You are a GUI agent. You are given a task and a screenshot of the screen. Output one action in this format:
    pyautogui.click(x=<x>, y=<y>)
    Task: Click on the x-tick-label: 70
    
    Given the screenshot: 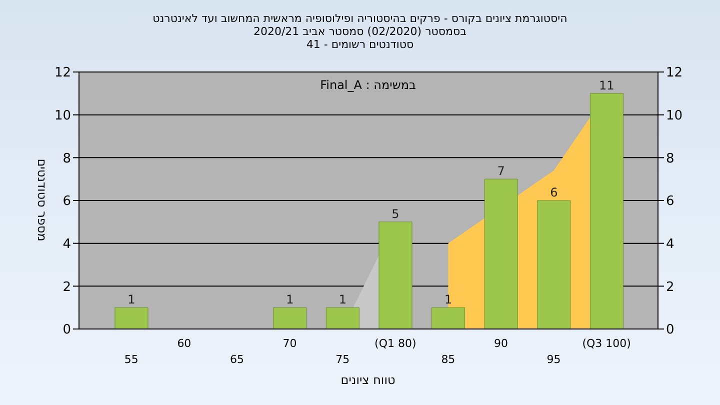 What is the action you would take?
    pyautogui.click(x=289, y=343)
    